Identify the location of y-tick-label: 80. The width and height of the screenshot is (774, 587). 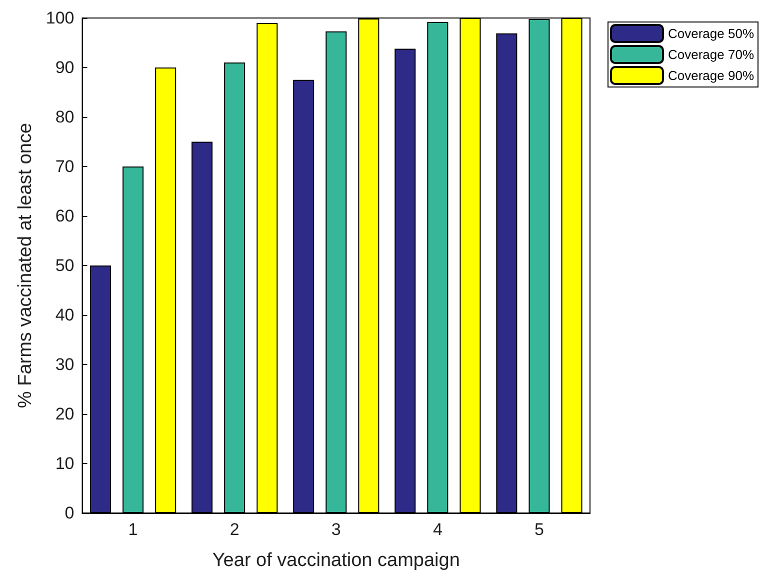
(64, 117).